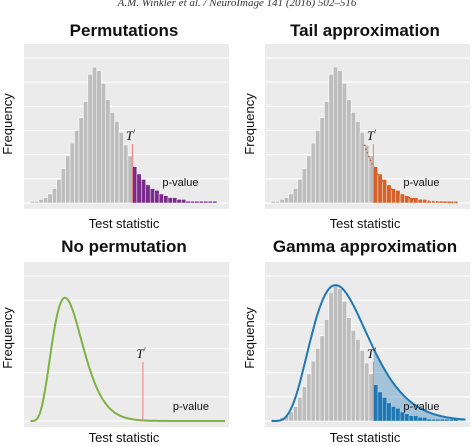 Image resolution: width=474 pixels, height=446 pixels. I want to click on tail-area, so click(419, 384).